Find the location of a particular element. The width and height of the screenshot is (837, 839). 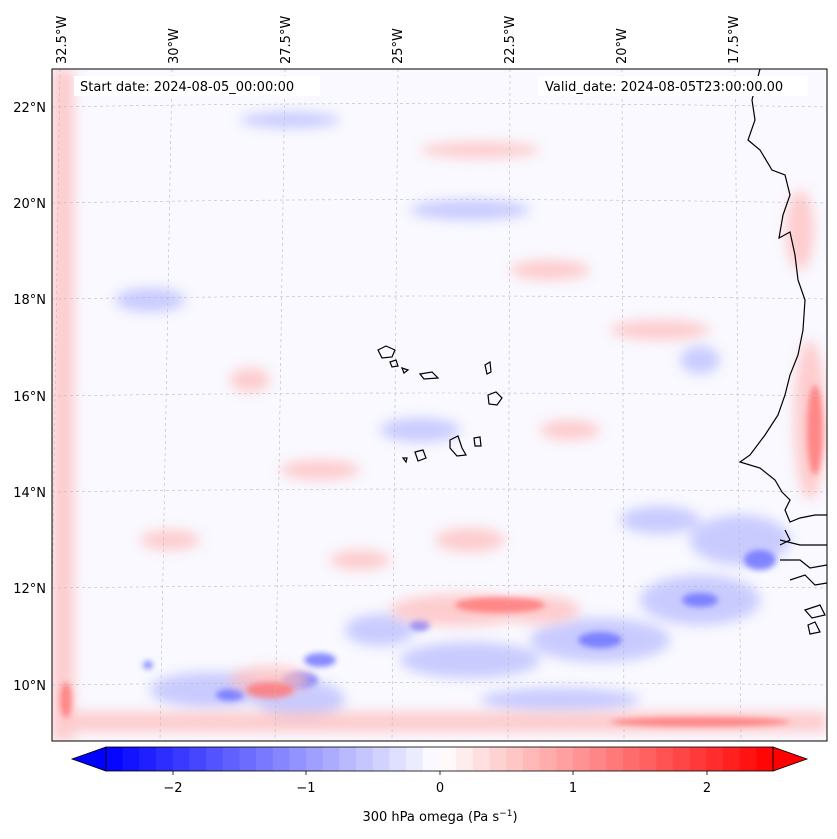

colorbar-extend-low is located at coordinates (88, 759).